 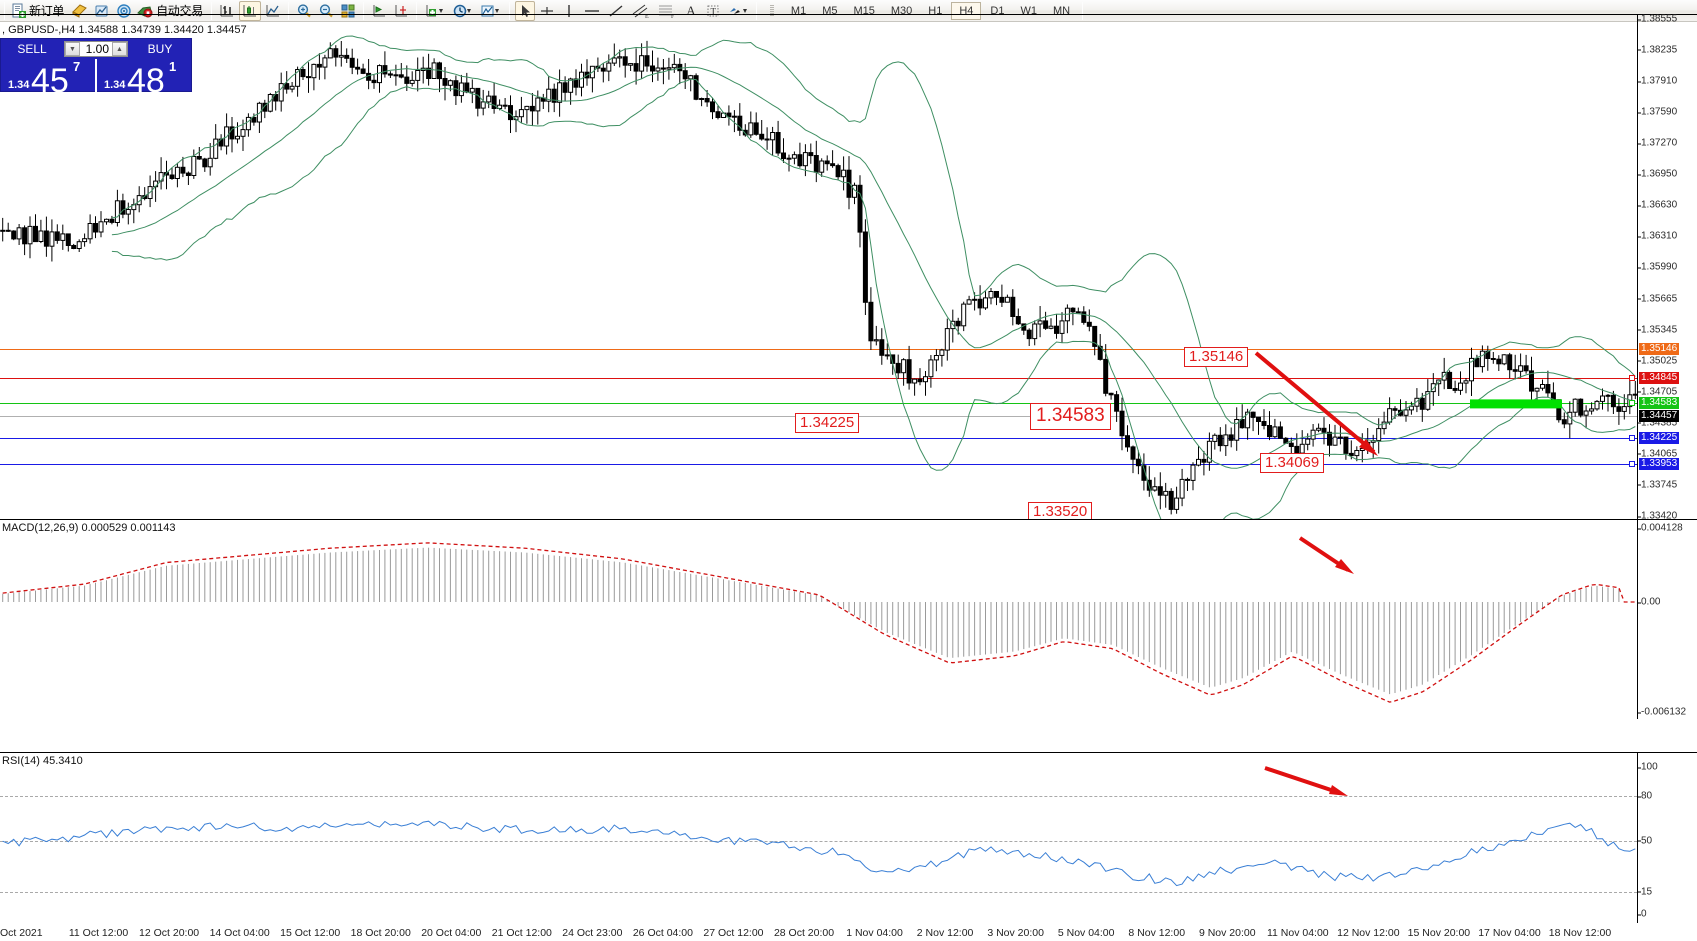 I want to click on price-annotation: 1.35146, so click(x=1216, y=357).